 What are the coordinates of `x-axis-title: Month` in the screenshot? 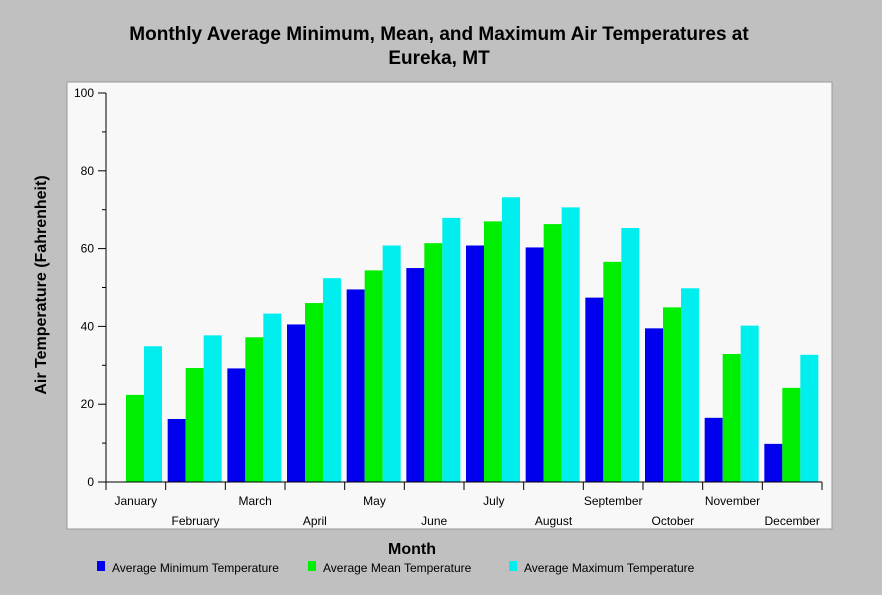 It's located at (412, 549).